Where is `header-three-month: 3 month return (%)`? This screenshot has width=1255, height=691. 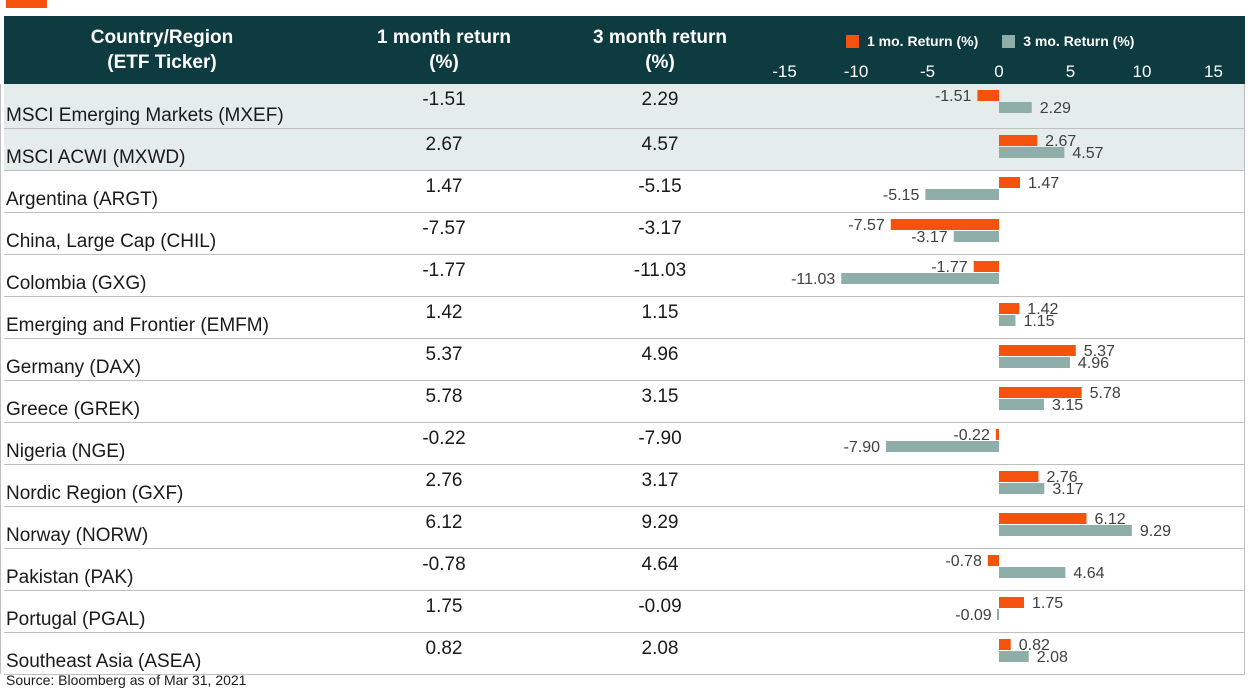
header-three-month: 3 month return (%) is located at coordinates (660, 50).